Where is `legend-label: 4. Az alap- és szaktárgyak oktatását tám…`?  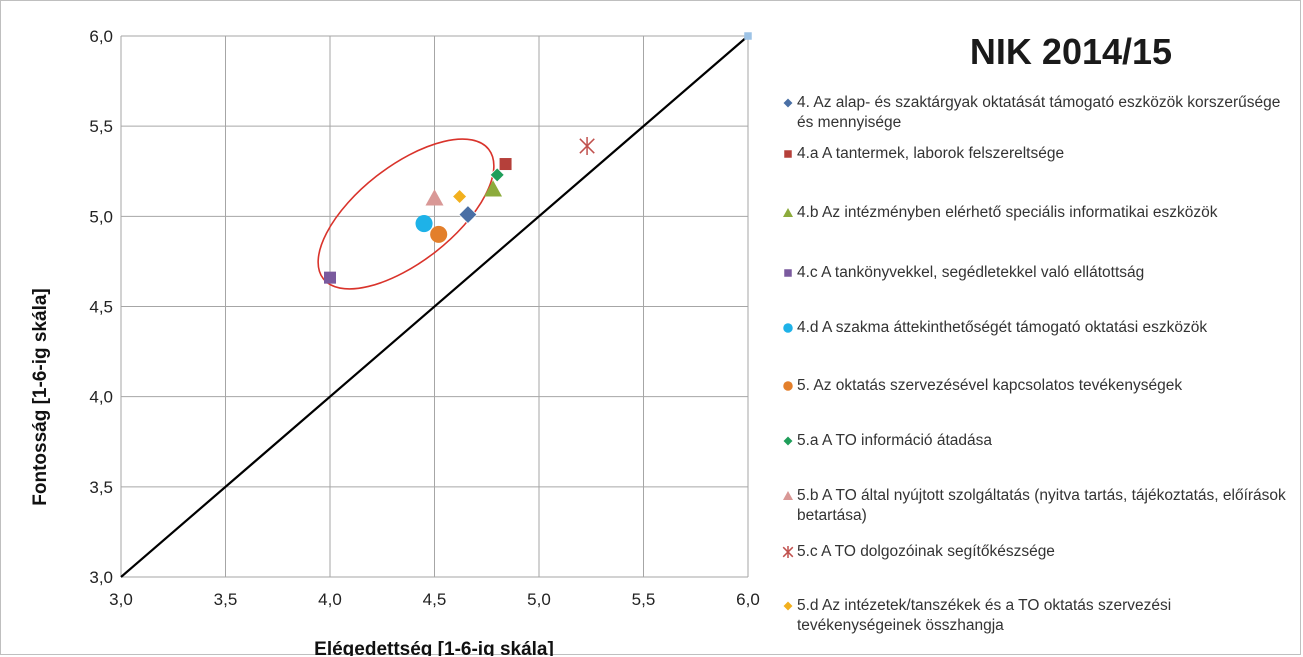
legend-label: 4. Az alap- és szaktárgyak oktatását tám… is located at coordinates (1039, 112).